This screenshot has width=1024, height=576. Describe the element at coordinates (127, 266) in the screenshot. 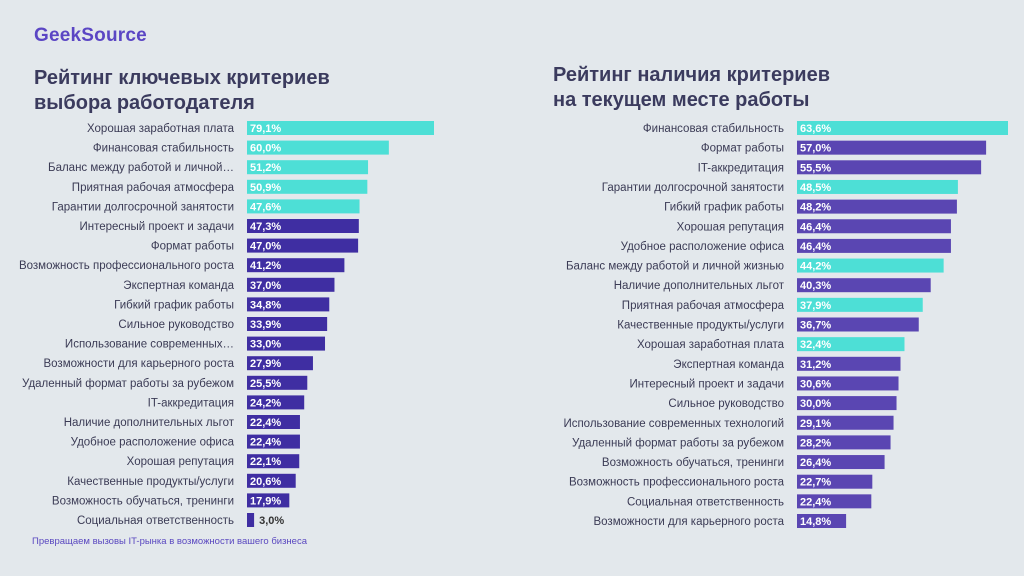

I see `left-category-label: Возможность профессионального роста` at that location.